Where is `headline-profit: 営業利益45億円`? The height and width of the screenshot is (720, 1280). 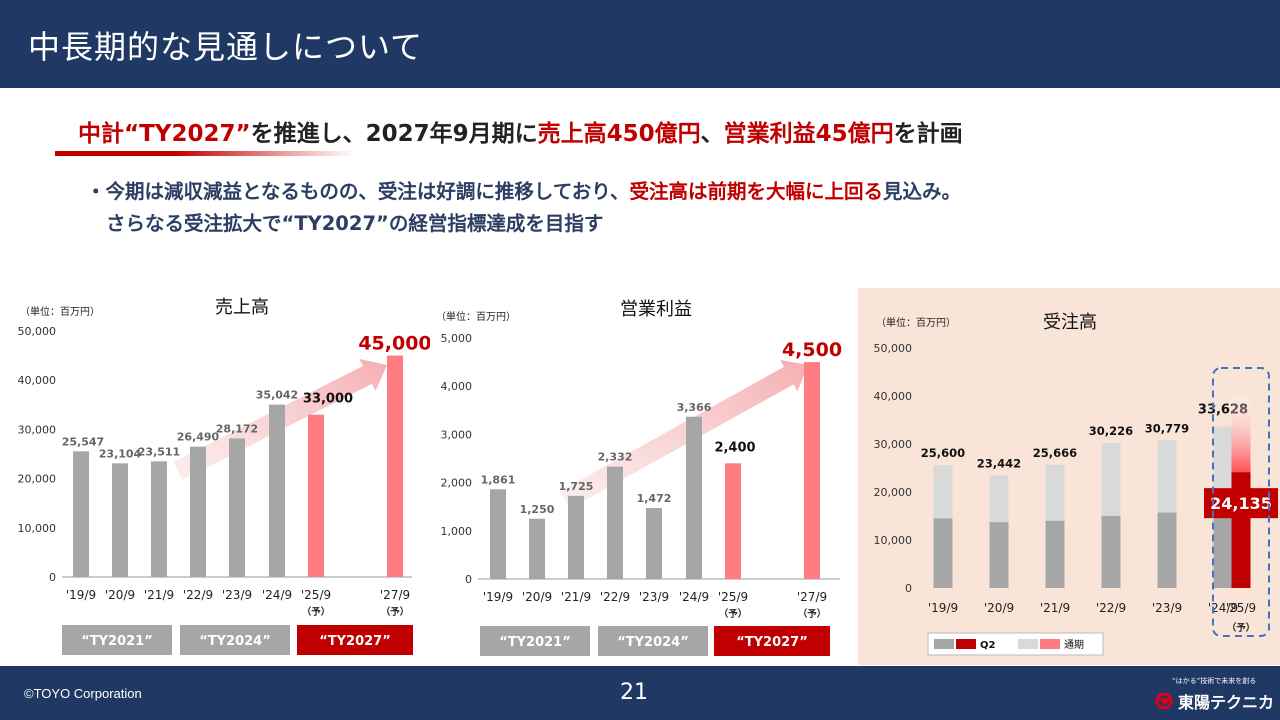 headline-profit: 営業利益45億円 is located at coordinates (808, 134).